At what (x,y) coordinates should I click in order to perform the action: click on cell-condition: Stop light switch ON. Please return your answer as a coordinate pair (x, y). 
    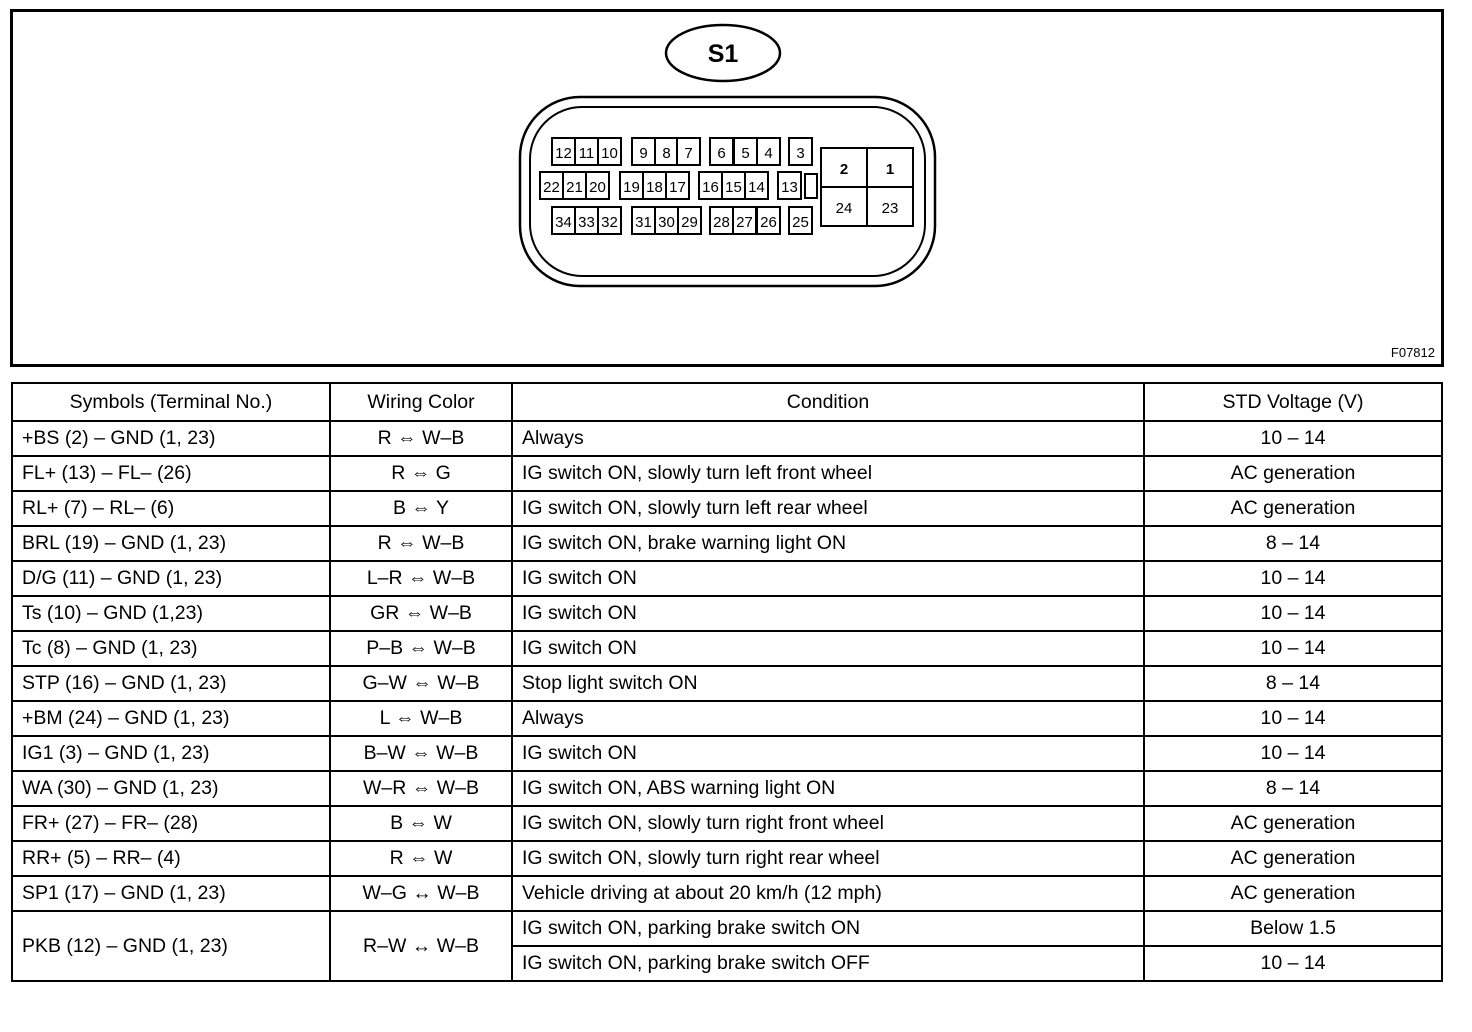
    Looking at the image, I should click on (828, 683).